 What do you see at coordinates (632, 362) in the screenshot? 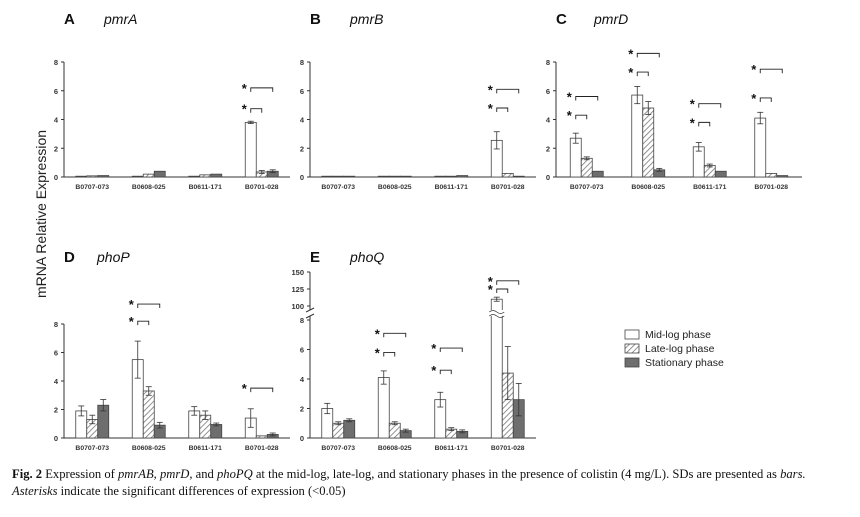
I see `legend-swatch` at bounding box center [632, 362].